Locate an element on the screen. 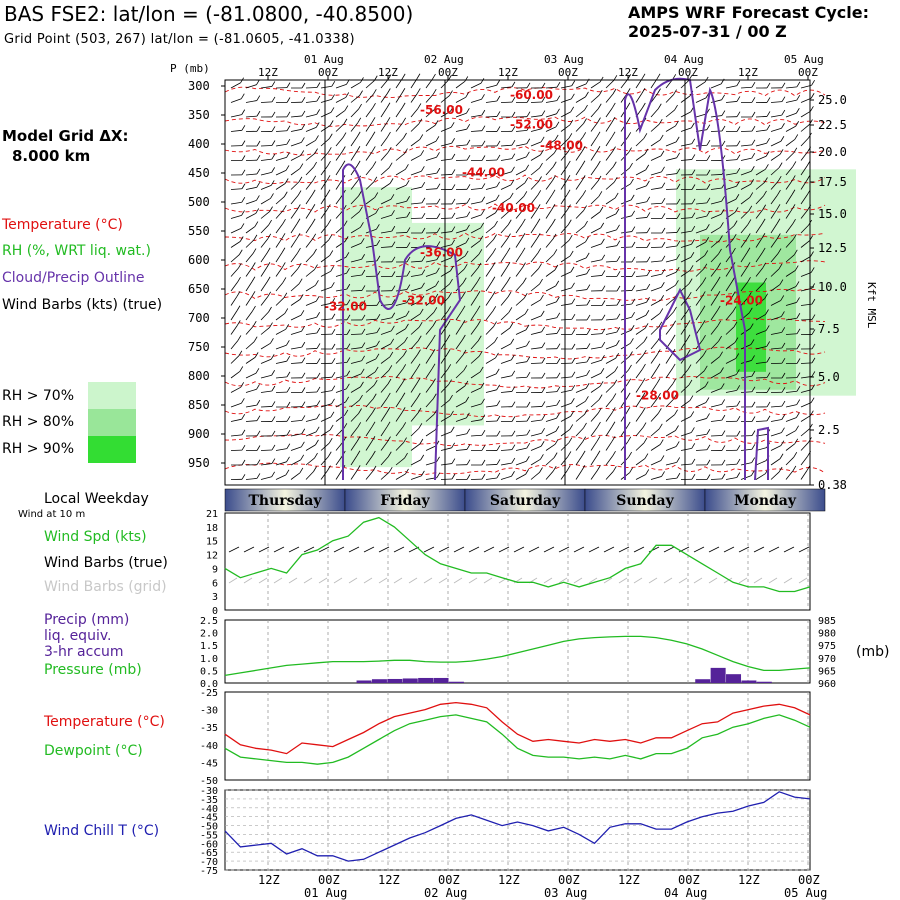  pressure-tick-label: 900 is located at coordinates (199, 434).